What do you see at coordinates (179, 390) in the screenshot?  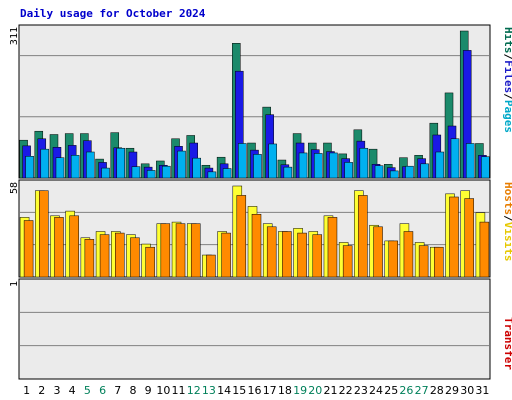 I see `x-tick-day-11: 11` at bounding box center [179, 390].